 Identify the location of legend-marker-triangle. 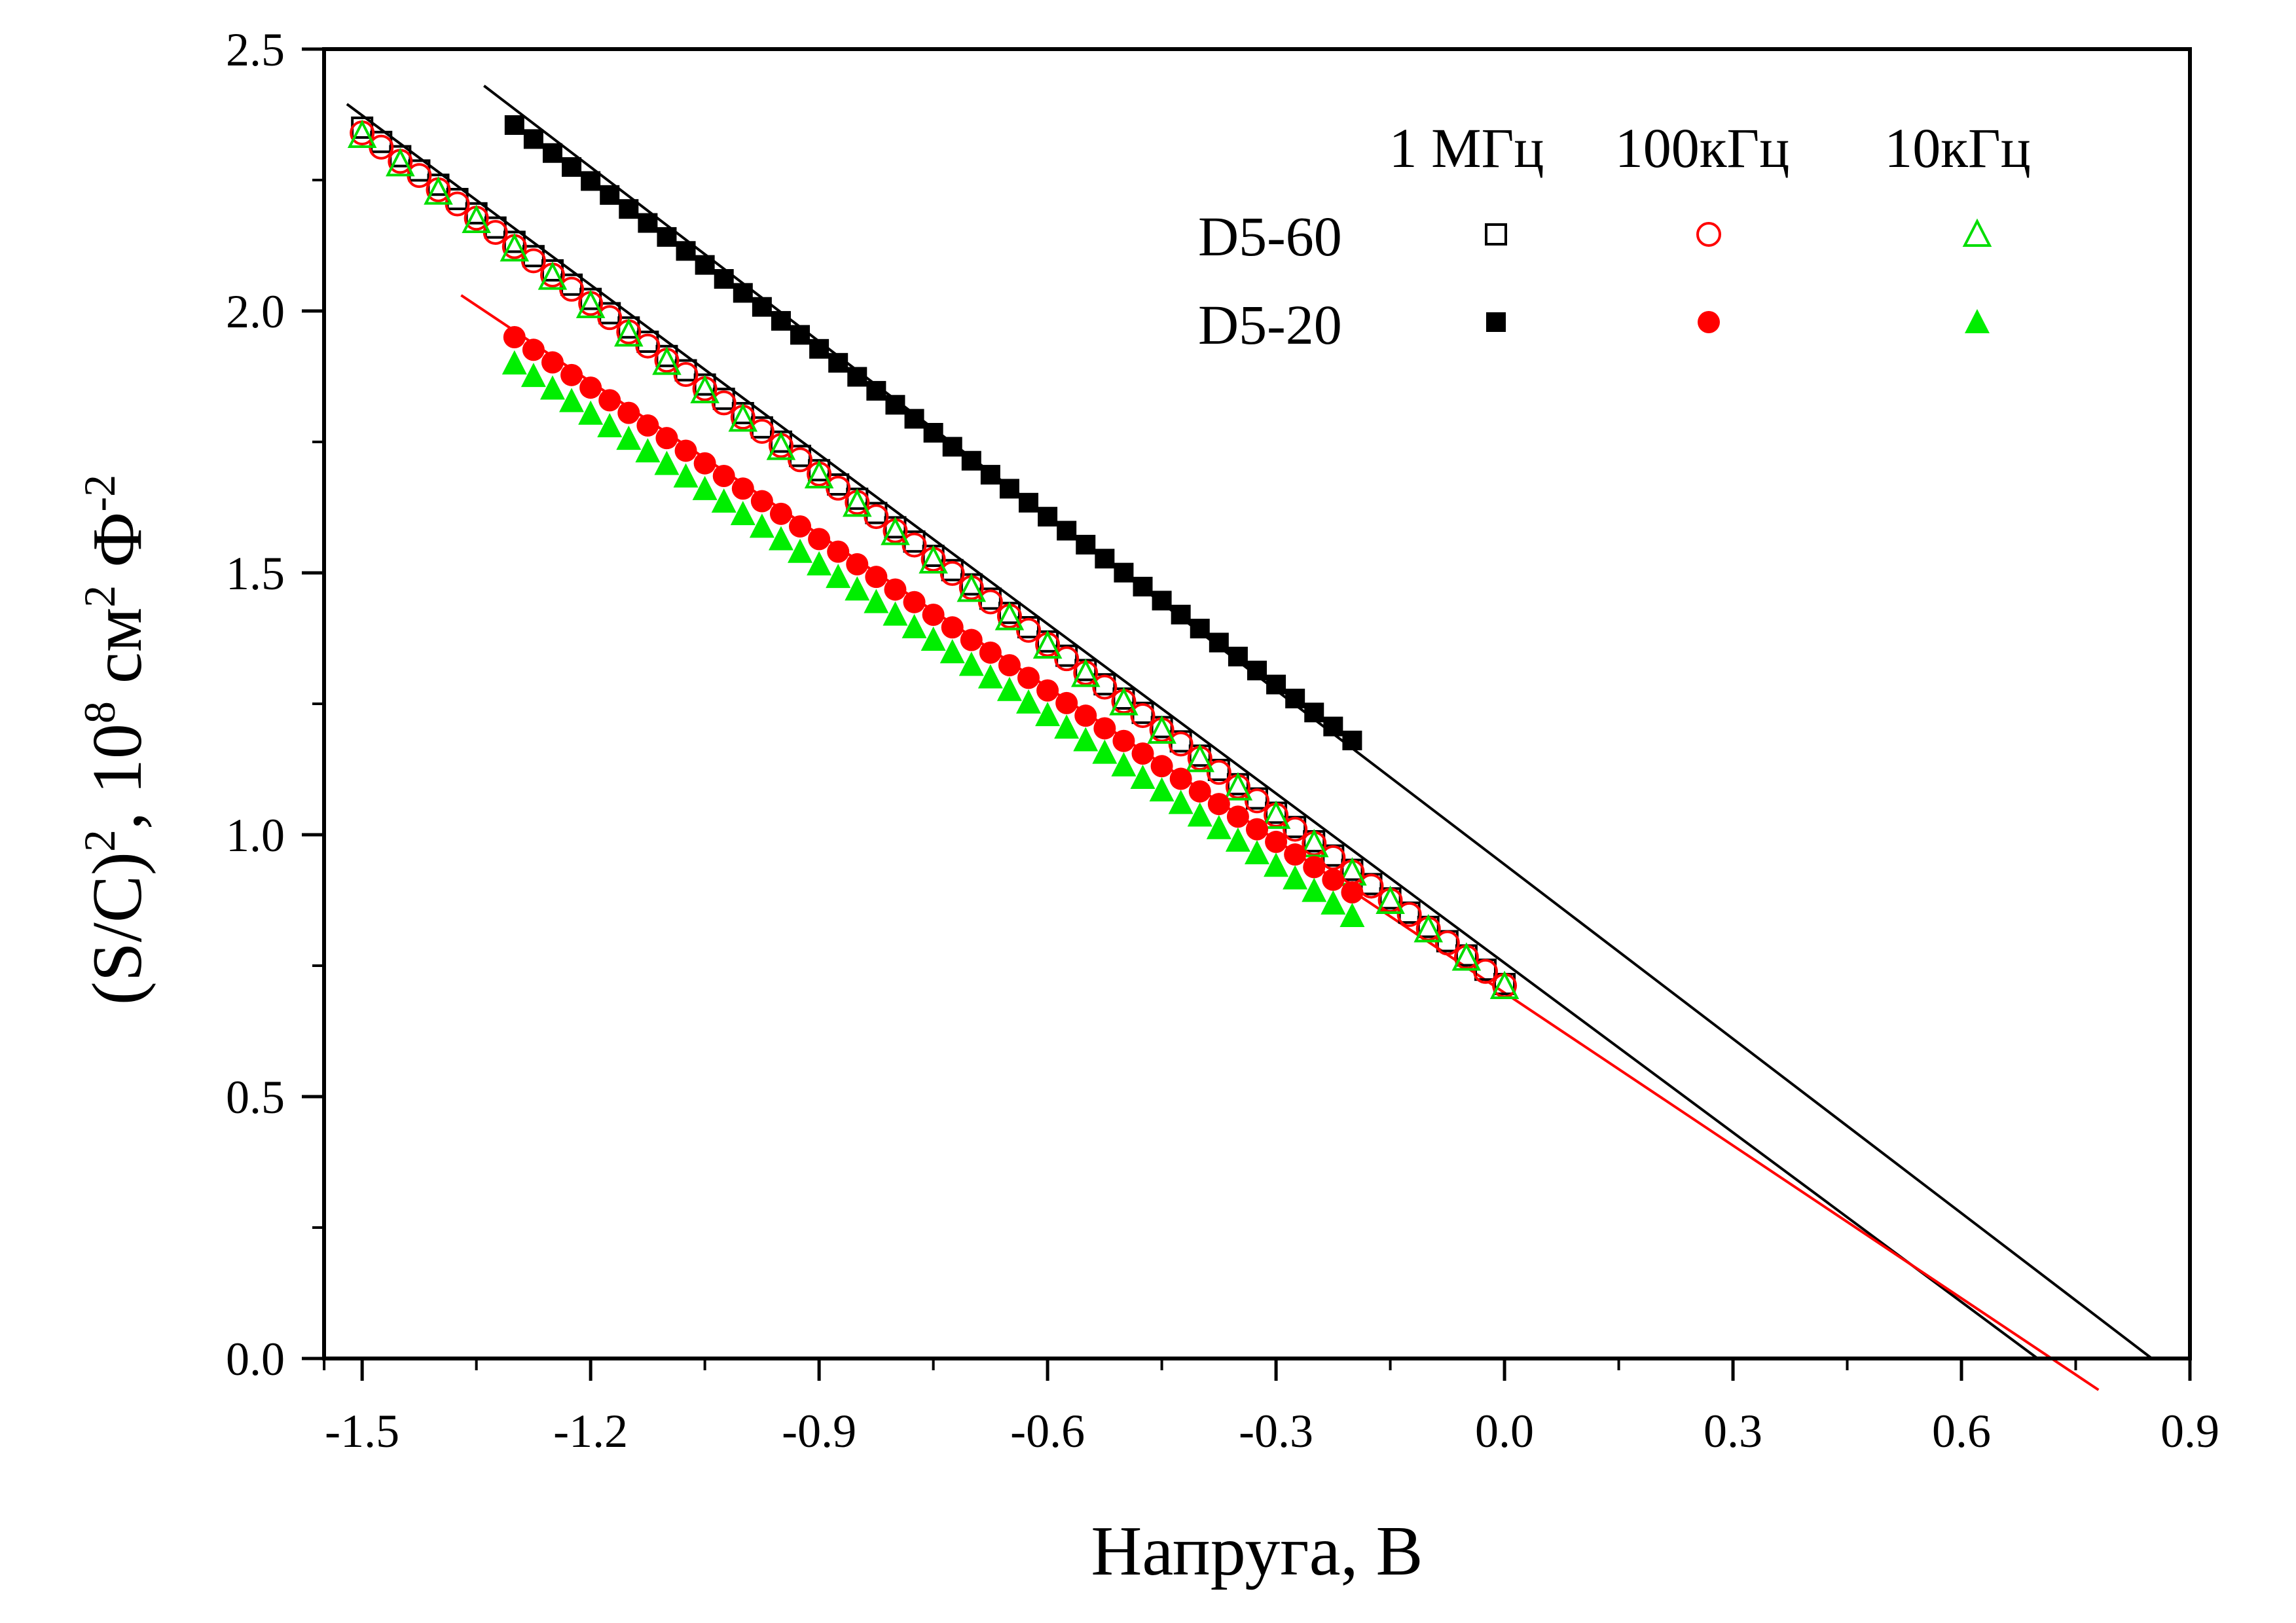
(1977, 232).